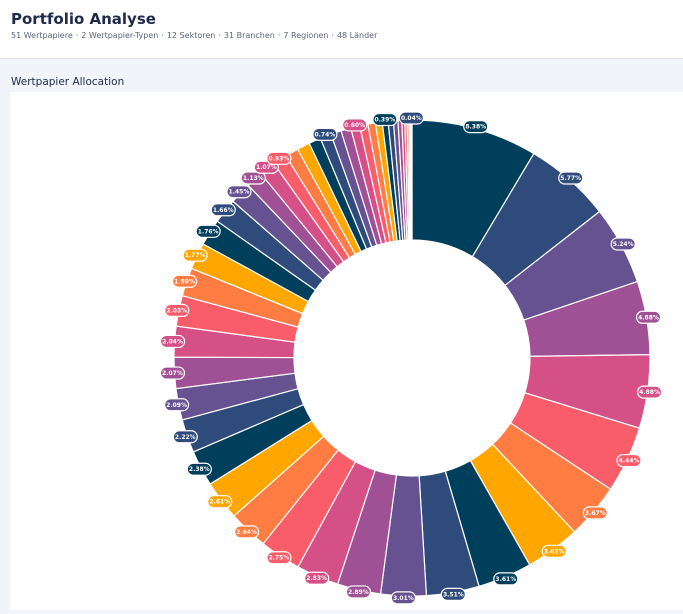 This screenshot has height=614, width=683. I want to click on data-label: 0.60%, so click(355, 125).